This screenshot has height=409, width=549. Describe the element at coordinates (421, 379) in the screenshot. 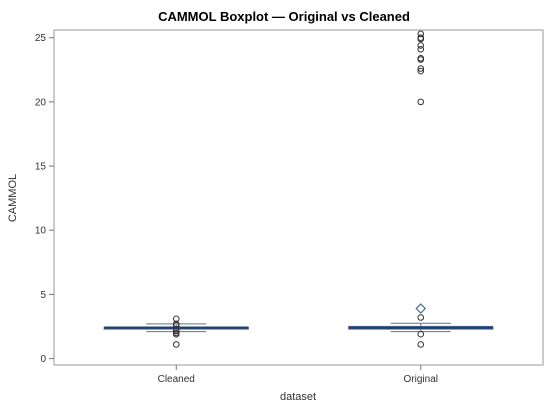

I see `x-tick-label: Original` at that location.